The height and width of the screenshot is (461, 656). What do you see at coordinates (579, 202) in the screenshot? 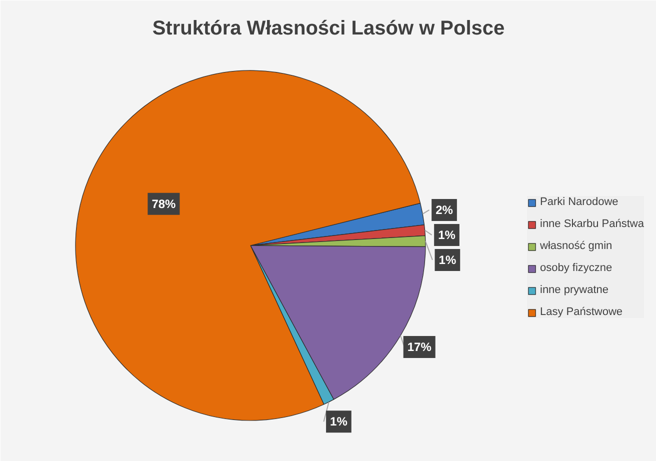
I see `legend-label: Parki Narodowe` at bounding box center [579, 202].